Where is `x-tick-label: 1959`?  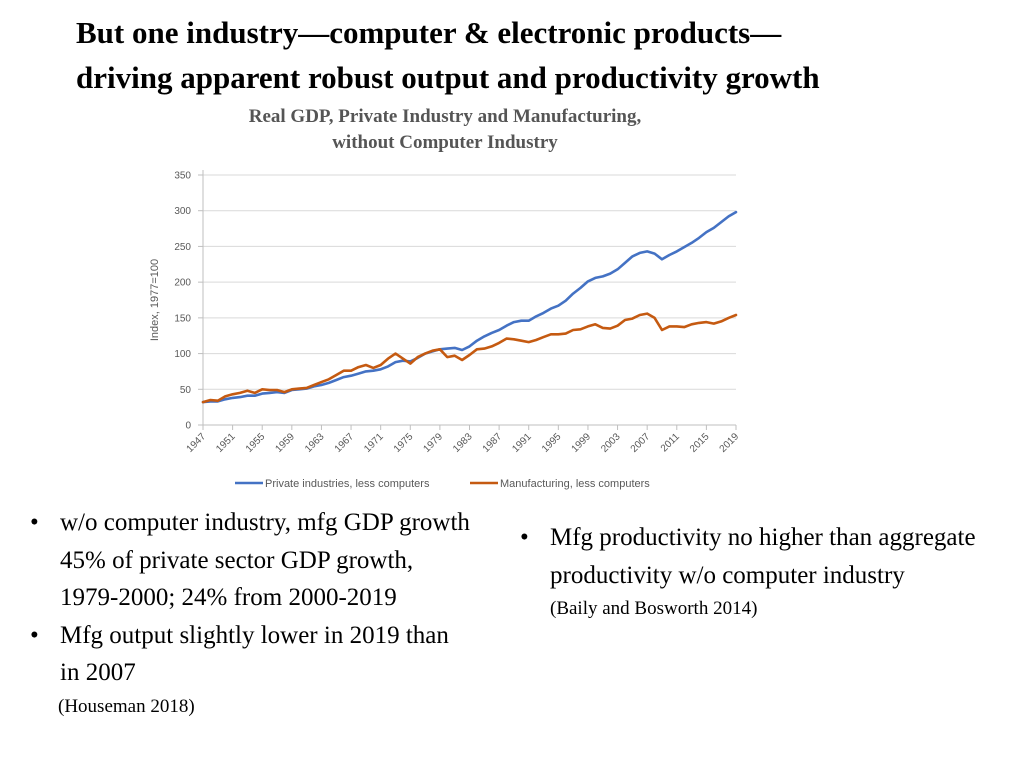
x-tick-label: 1959 is located at coordinates (285, 443).